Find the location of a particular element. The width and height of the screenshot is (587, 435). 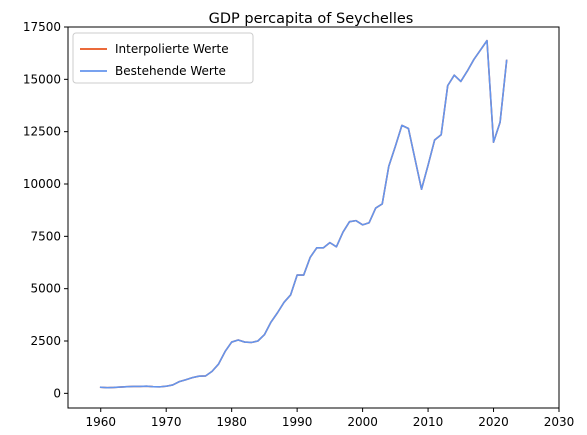

x-tick-label: 2010 is located at coordinates (428, 422).